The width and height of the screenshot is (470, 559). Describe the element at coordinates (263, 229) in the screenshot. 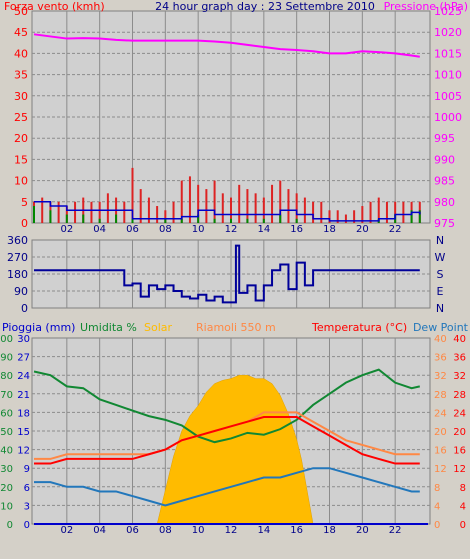

I see `x-tick-label: 14` at that location.